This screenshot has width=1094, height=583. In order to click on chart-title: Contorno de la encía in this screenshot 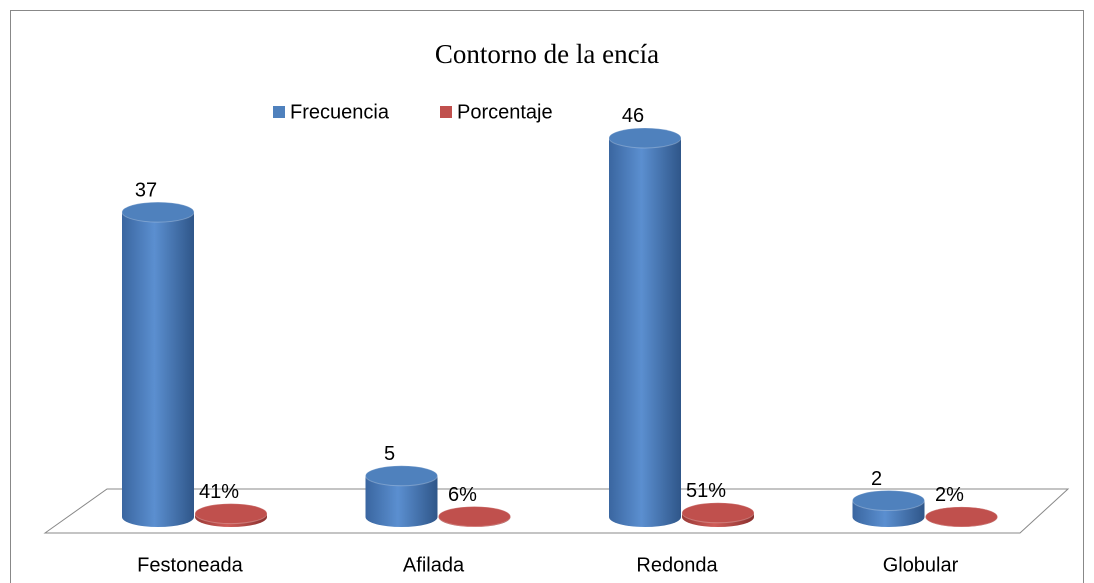, I will do `click(547, 54)`.